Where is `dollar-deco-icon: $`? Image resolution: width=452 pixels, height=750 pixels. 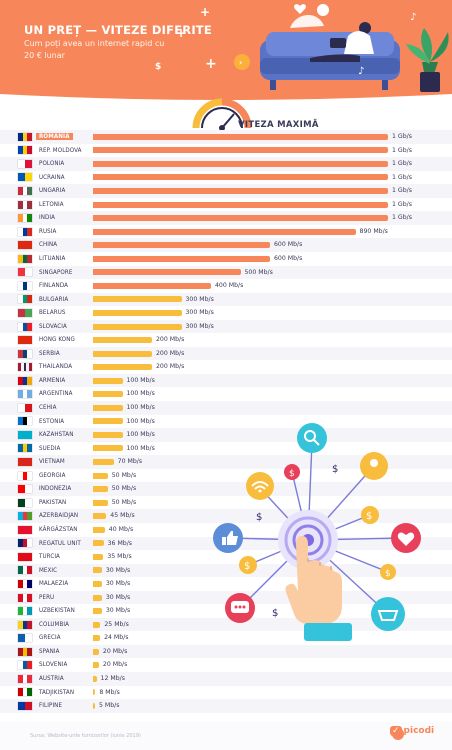
dollar-deco-icon: $ is located at coordinates (158, 67).